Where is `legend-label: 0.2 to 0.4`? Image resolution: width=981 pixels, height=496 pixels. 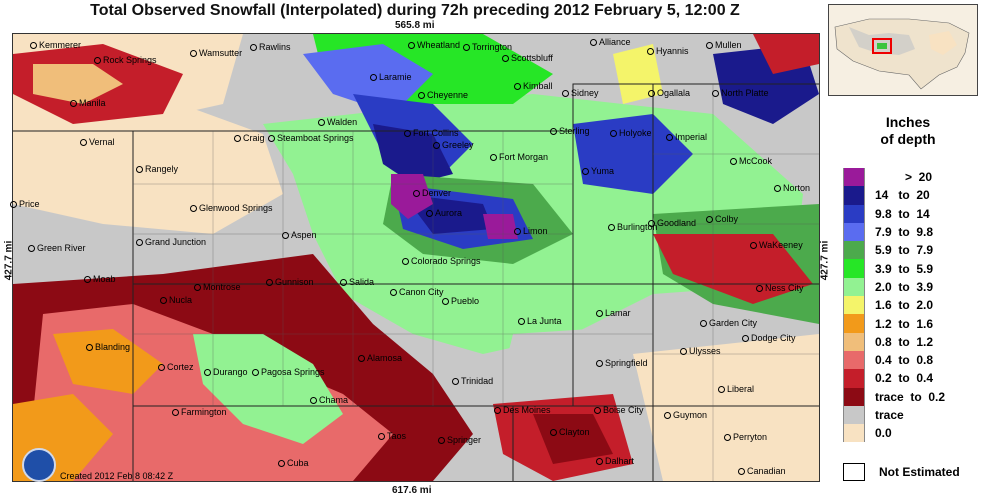
legend-label: 0.2 to 0.4 is located at coordinates (904, 378).